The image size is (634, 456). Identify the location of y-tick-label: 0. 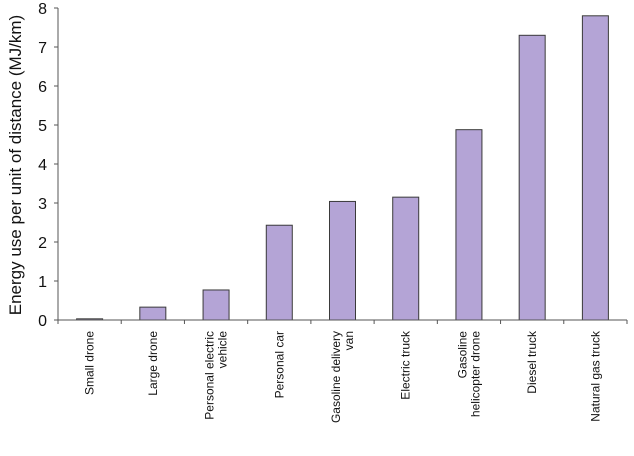
(42, 321).